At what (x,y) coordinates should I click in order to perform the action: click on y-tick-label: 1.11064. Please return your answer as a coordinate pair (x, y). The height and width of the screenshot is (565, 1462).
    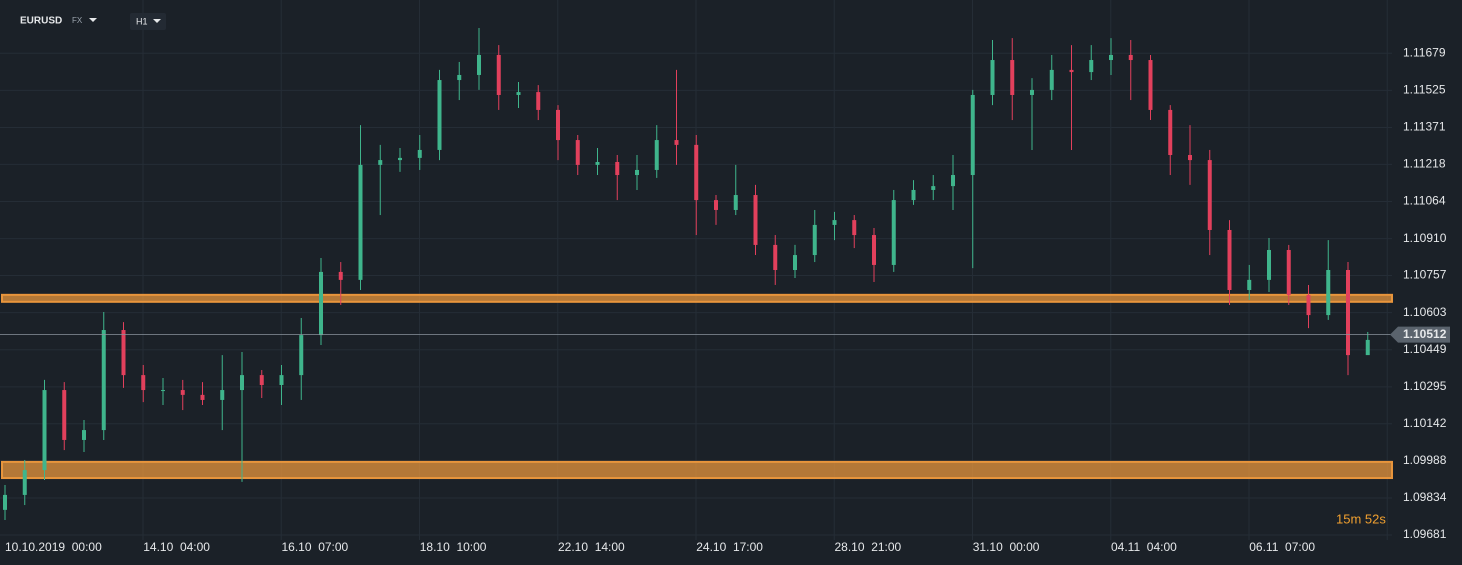
    Looking at the image, I should click on (1424, 201).